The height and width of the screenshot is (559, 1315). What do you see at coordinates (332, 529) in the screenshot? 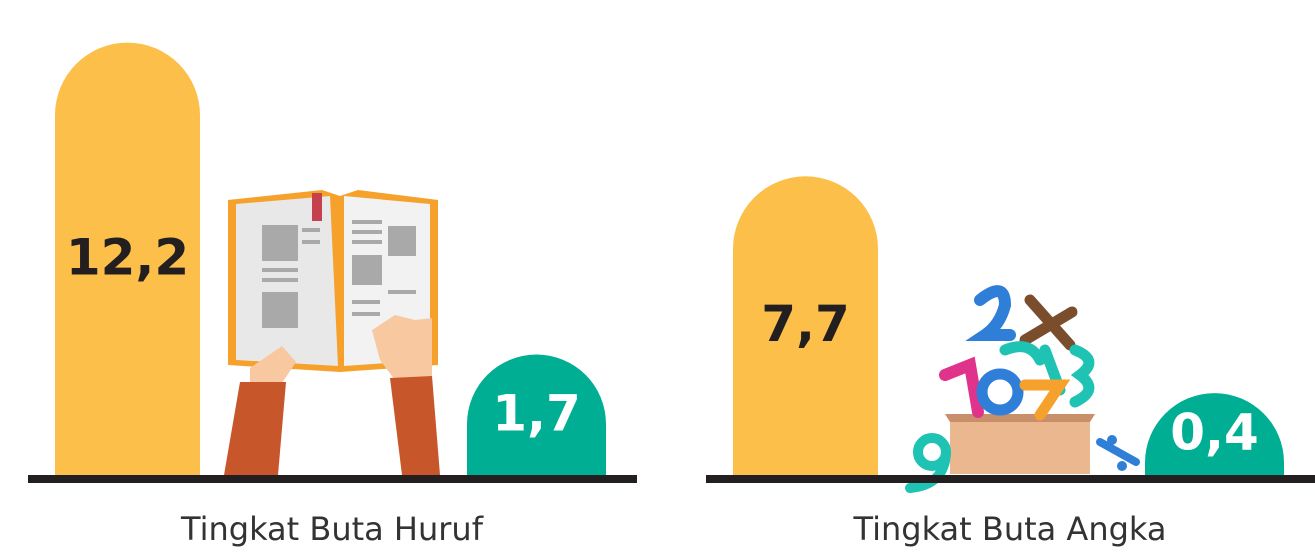
I see `chart-title: Tingkat Buta Huruf` at bounding box center [332, 529].